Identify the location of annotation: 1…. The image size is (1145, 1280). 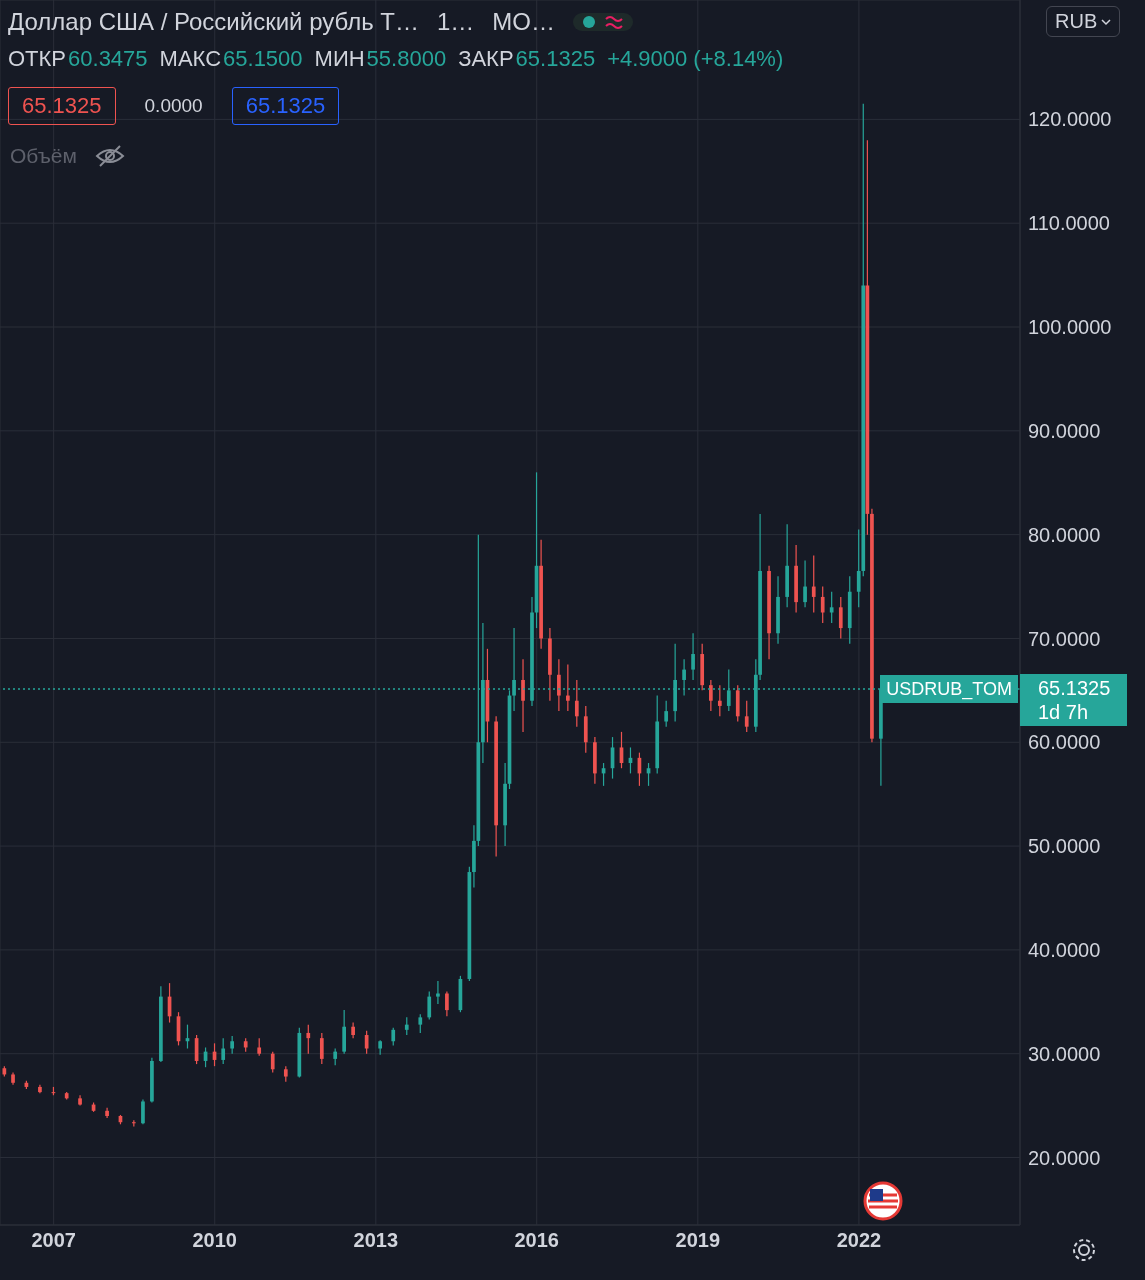
(456, 22).